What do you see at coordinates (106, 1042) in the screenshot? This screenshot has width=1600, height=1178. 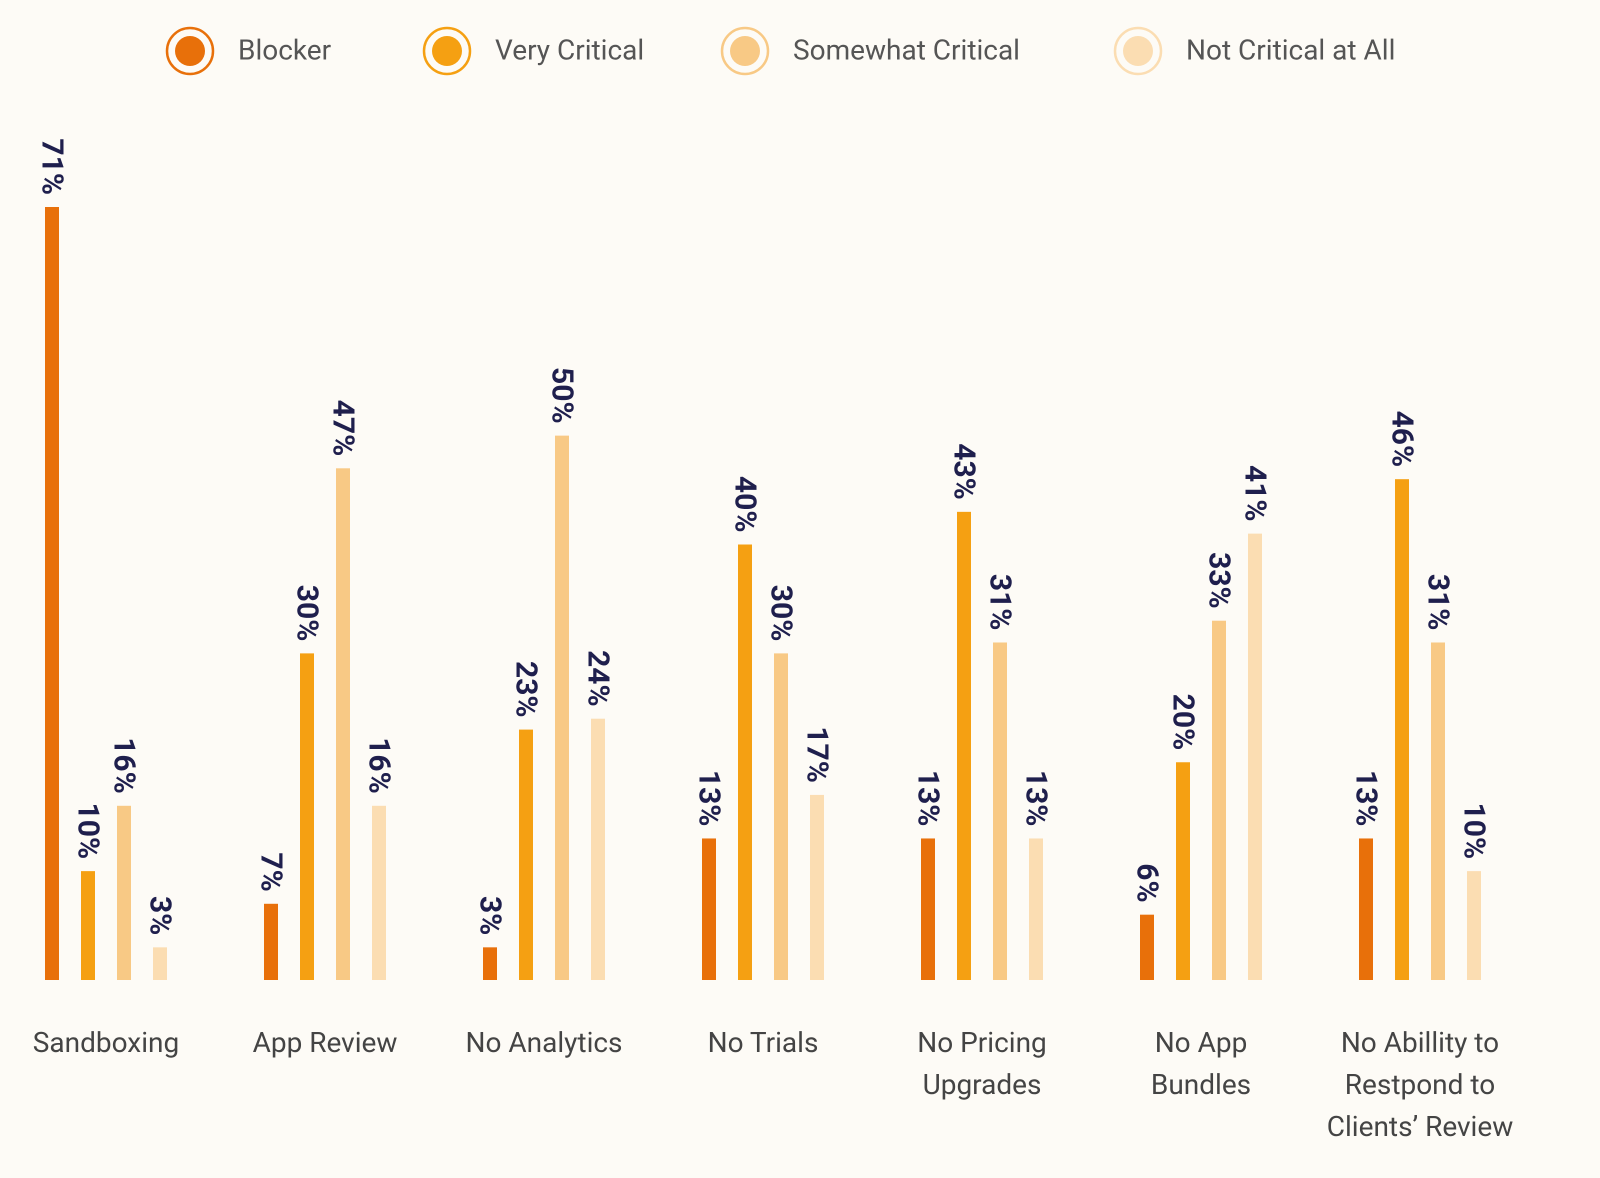 I see `category-label: Sandboxing` at bounding box center [106, 1042].